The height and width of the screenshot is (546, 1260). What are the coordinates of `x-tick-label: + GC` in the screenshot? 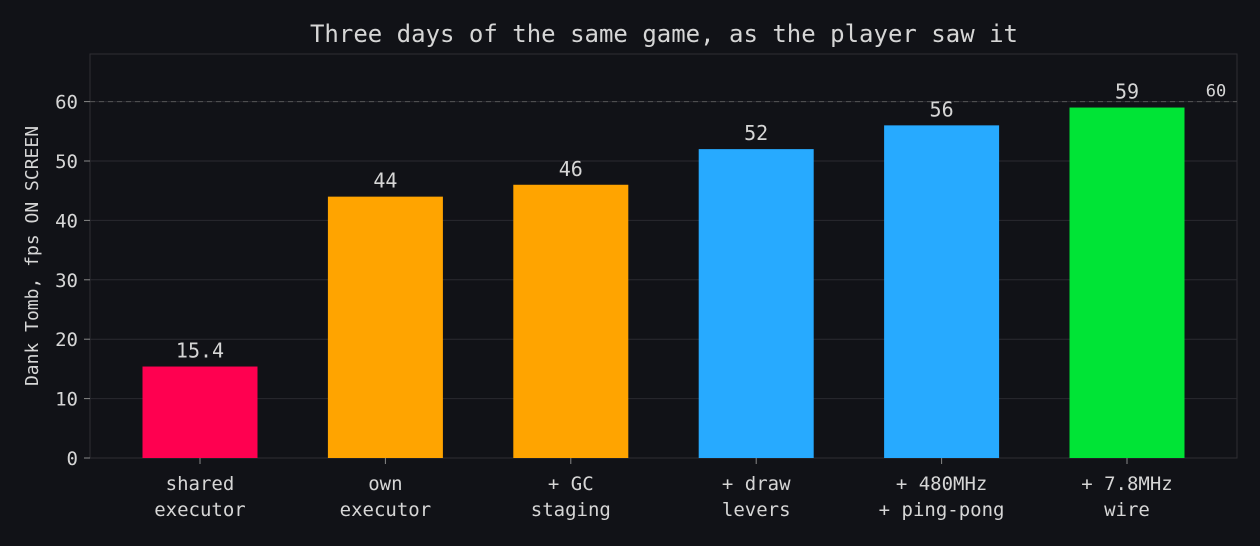 It's located at (571, 484).